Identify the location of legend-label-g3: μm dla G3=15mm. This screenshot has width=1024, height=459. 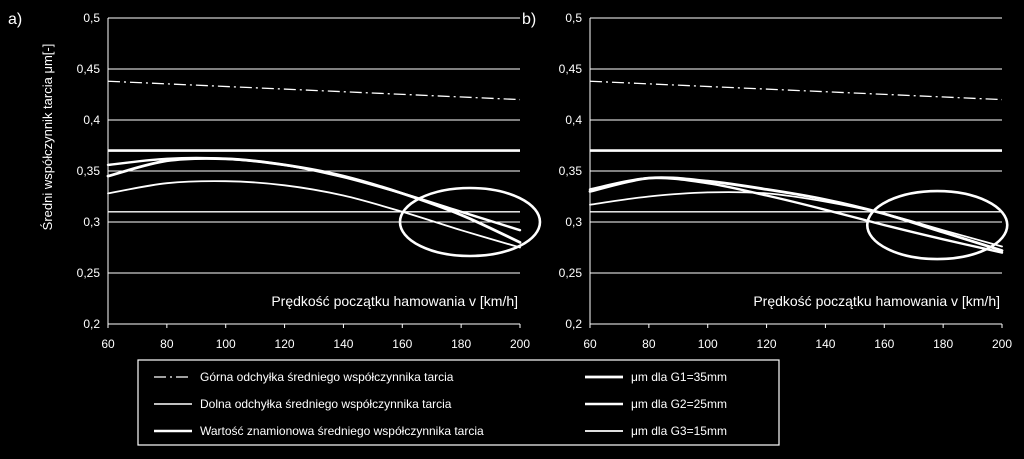
(679, 431).